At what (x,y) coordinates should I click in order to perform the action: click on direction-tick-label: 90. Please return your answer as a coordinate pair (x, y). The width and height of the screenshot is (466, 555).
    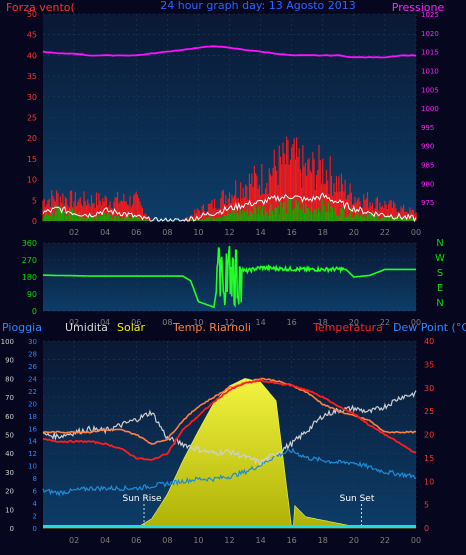
    Looking at the image, I should click on (32, 294).